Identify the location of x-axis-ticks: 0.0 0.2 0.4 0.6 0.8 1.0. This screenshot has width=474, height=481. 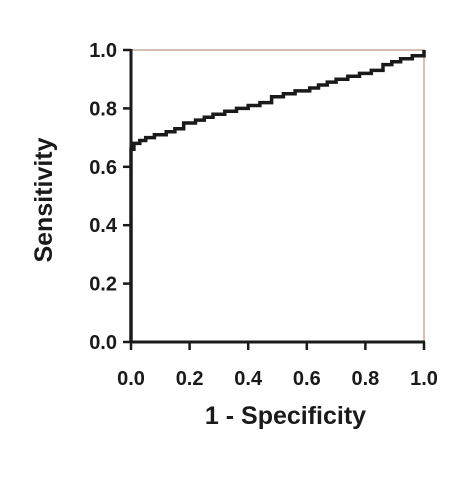
(277, 366).